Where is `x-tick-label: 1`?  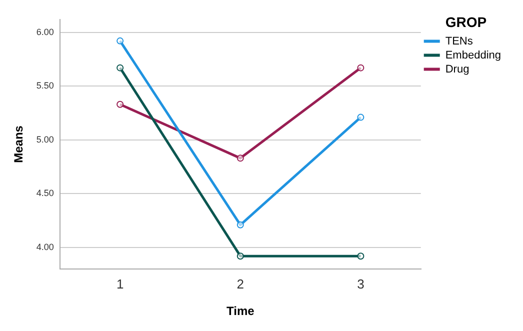 x-tick-label: 1 is located at coordinates (120, 284).